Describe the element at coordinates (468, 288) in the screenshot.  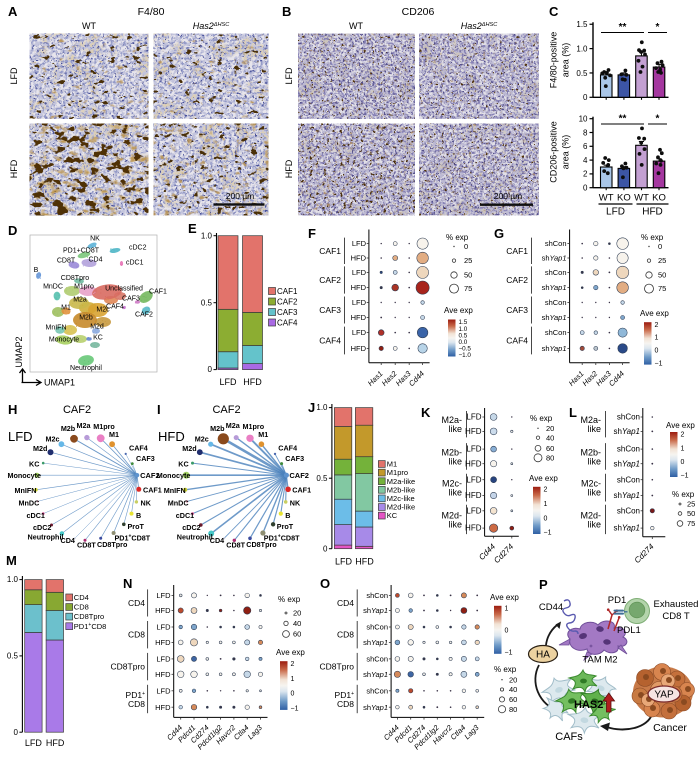
I see `svg-text: 75` at that location.